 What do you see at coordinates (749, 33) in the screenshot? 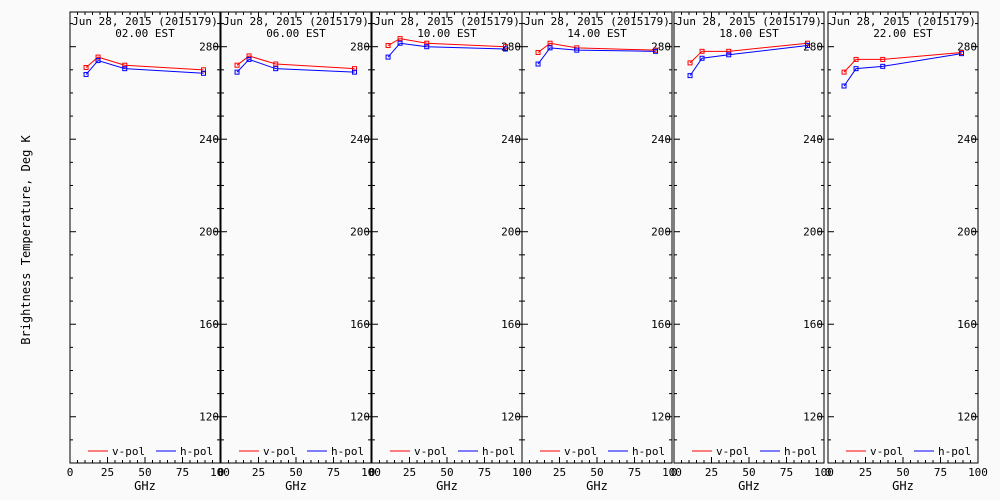
I see `panel-subtitle: 18.00 EST` at bounding box center [749, 33].